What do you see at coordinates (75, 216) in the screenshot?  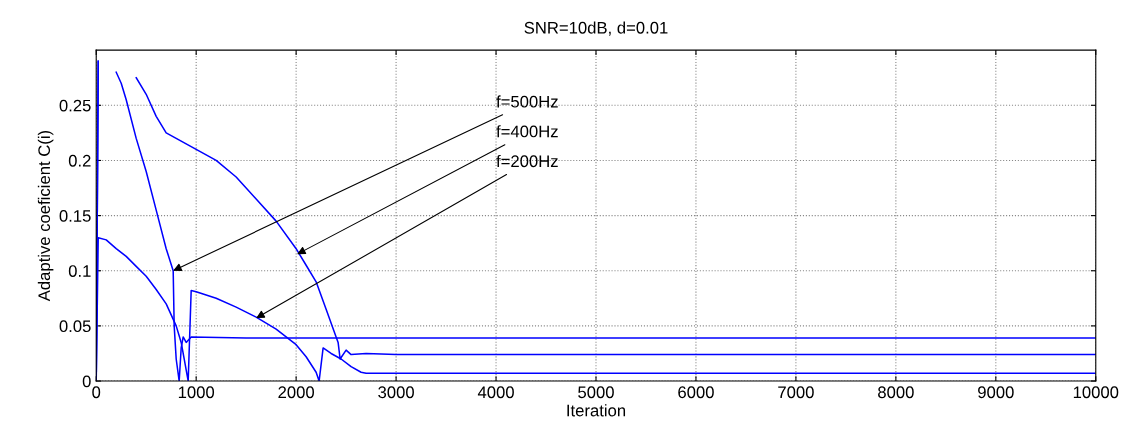 I see `y-tick-label: 0.15` at bounding box center [75, 216].